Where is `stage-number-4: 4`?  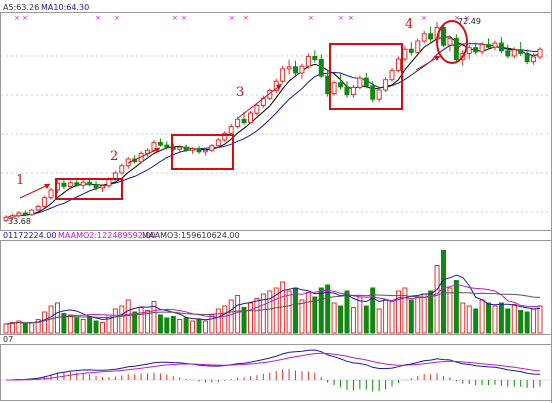
stage-number-4: 4 is located at coordinates (409, 24).